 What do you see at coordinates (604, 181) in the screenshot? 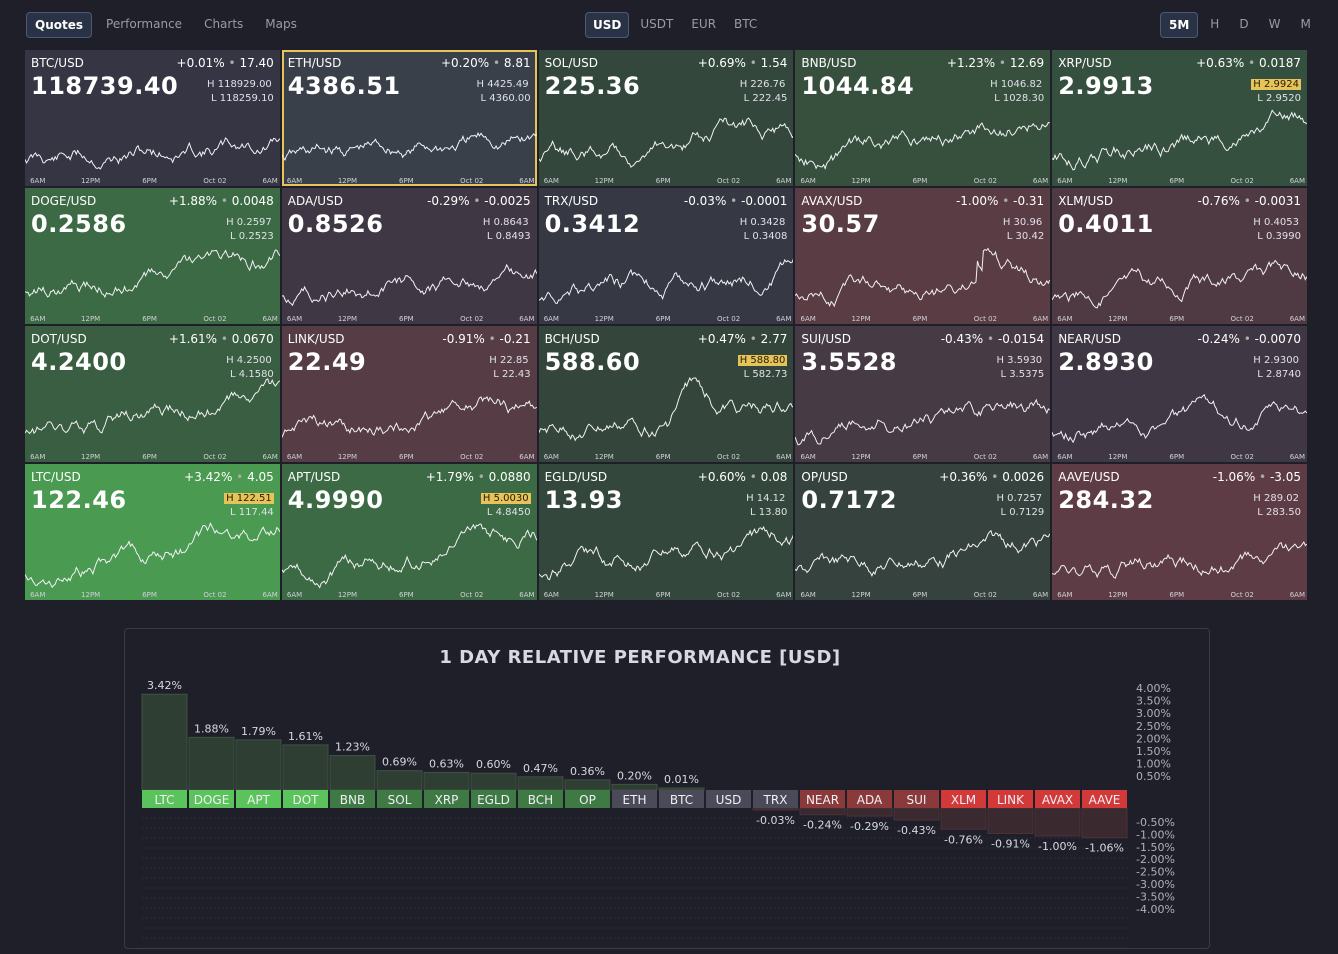
I see `time-axis-label: 12PM` at bounding box center [604, 181].